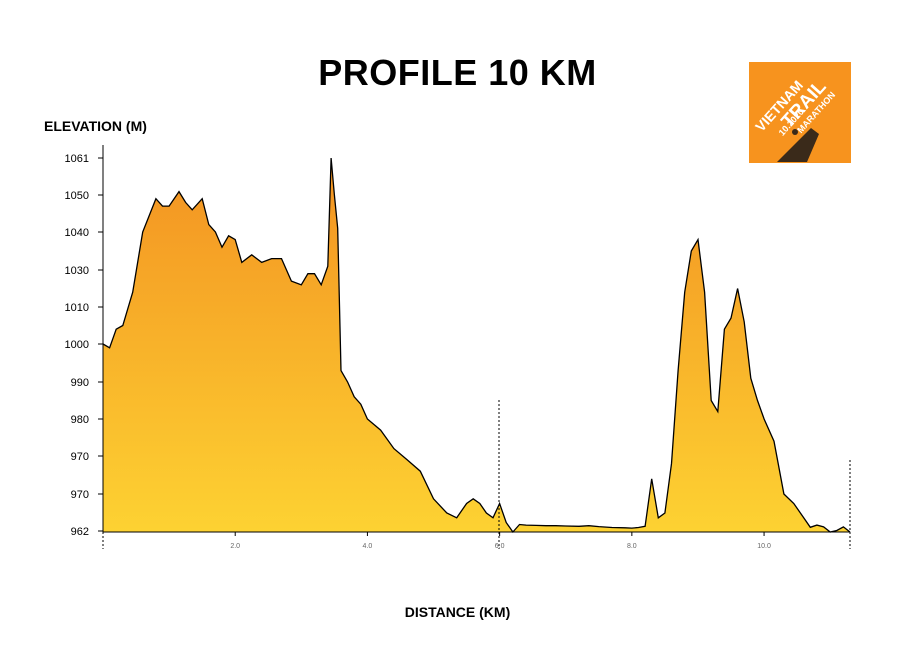 Image resolution: width=915 pixels, height=668 pixels. Describe the element at coordinates (77, 196) in the screenshot. I see `y-tick-label: 1050` at that location.